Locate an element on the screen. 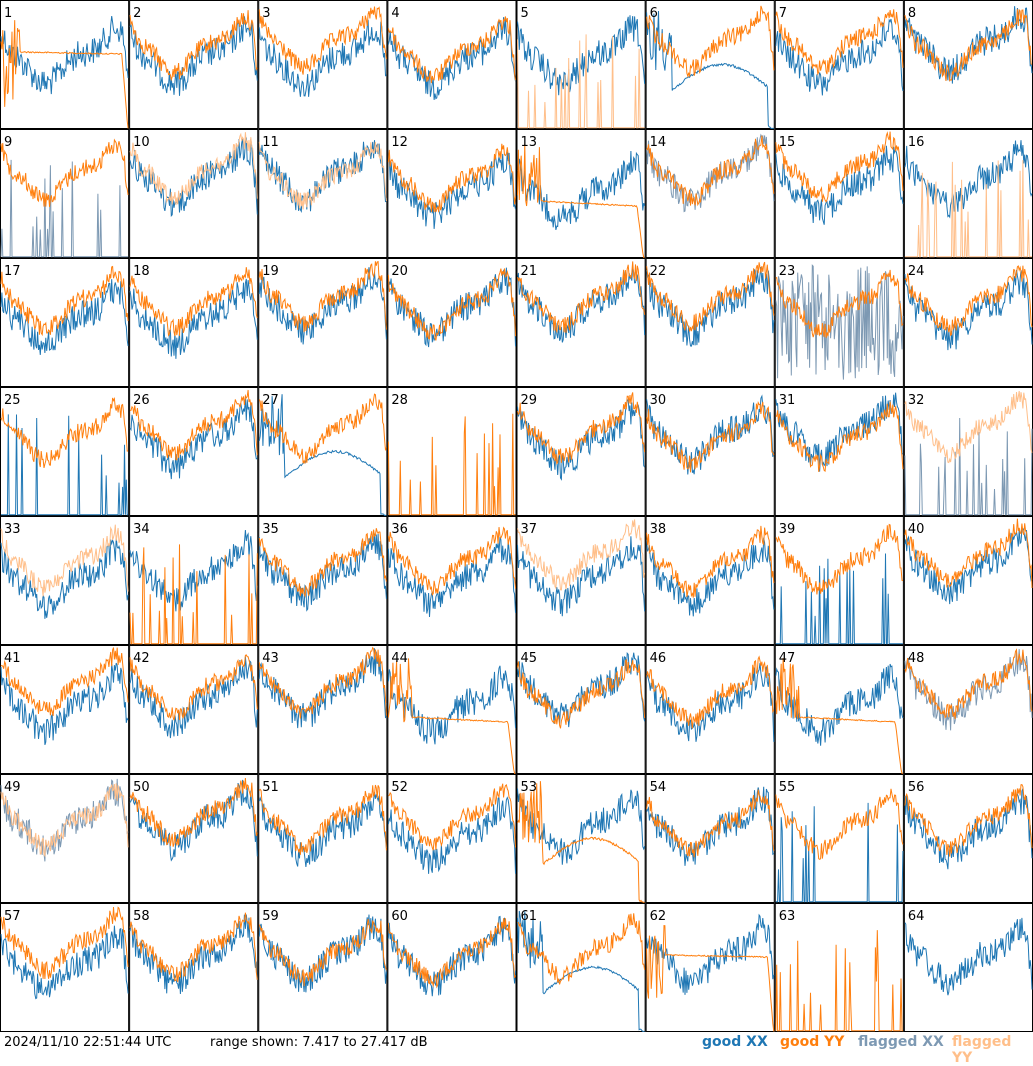 This screenshot has height=1066, width=1033. panel-41: 41 is located at coordinates (65, 709).